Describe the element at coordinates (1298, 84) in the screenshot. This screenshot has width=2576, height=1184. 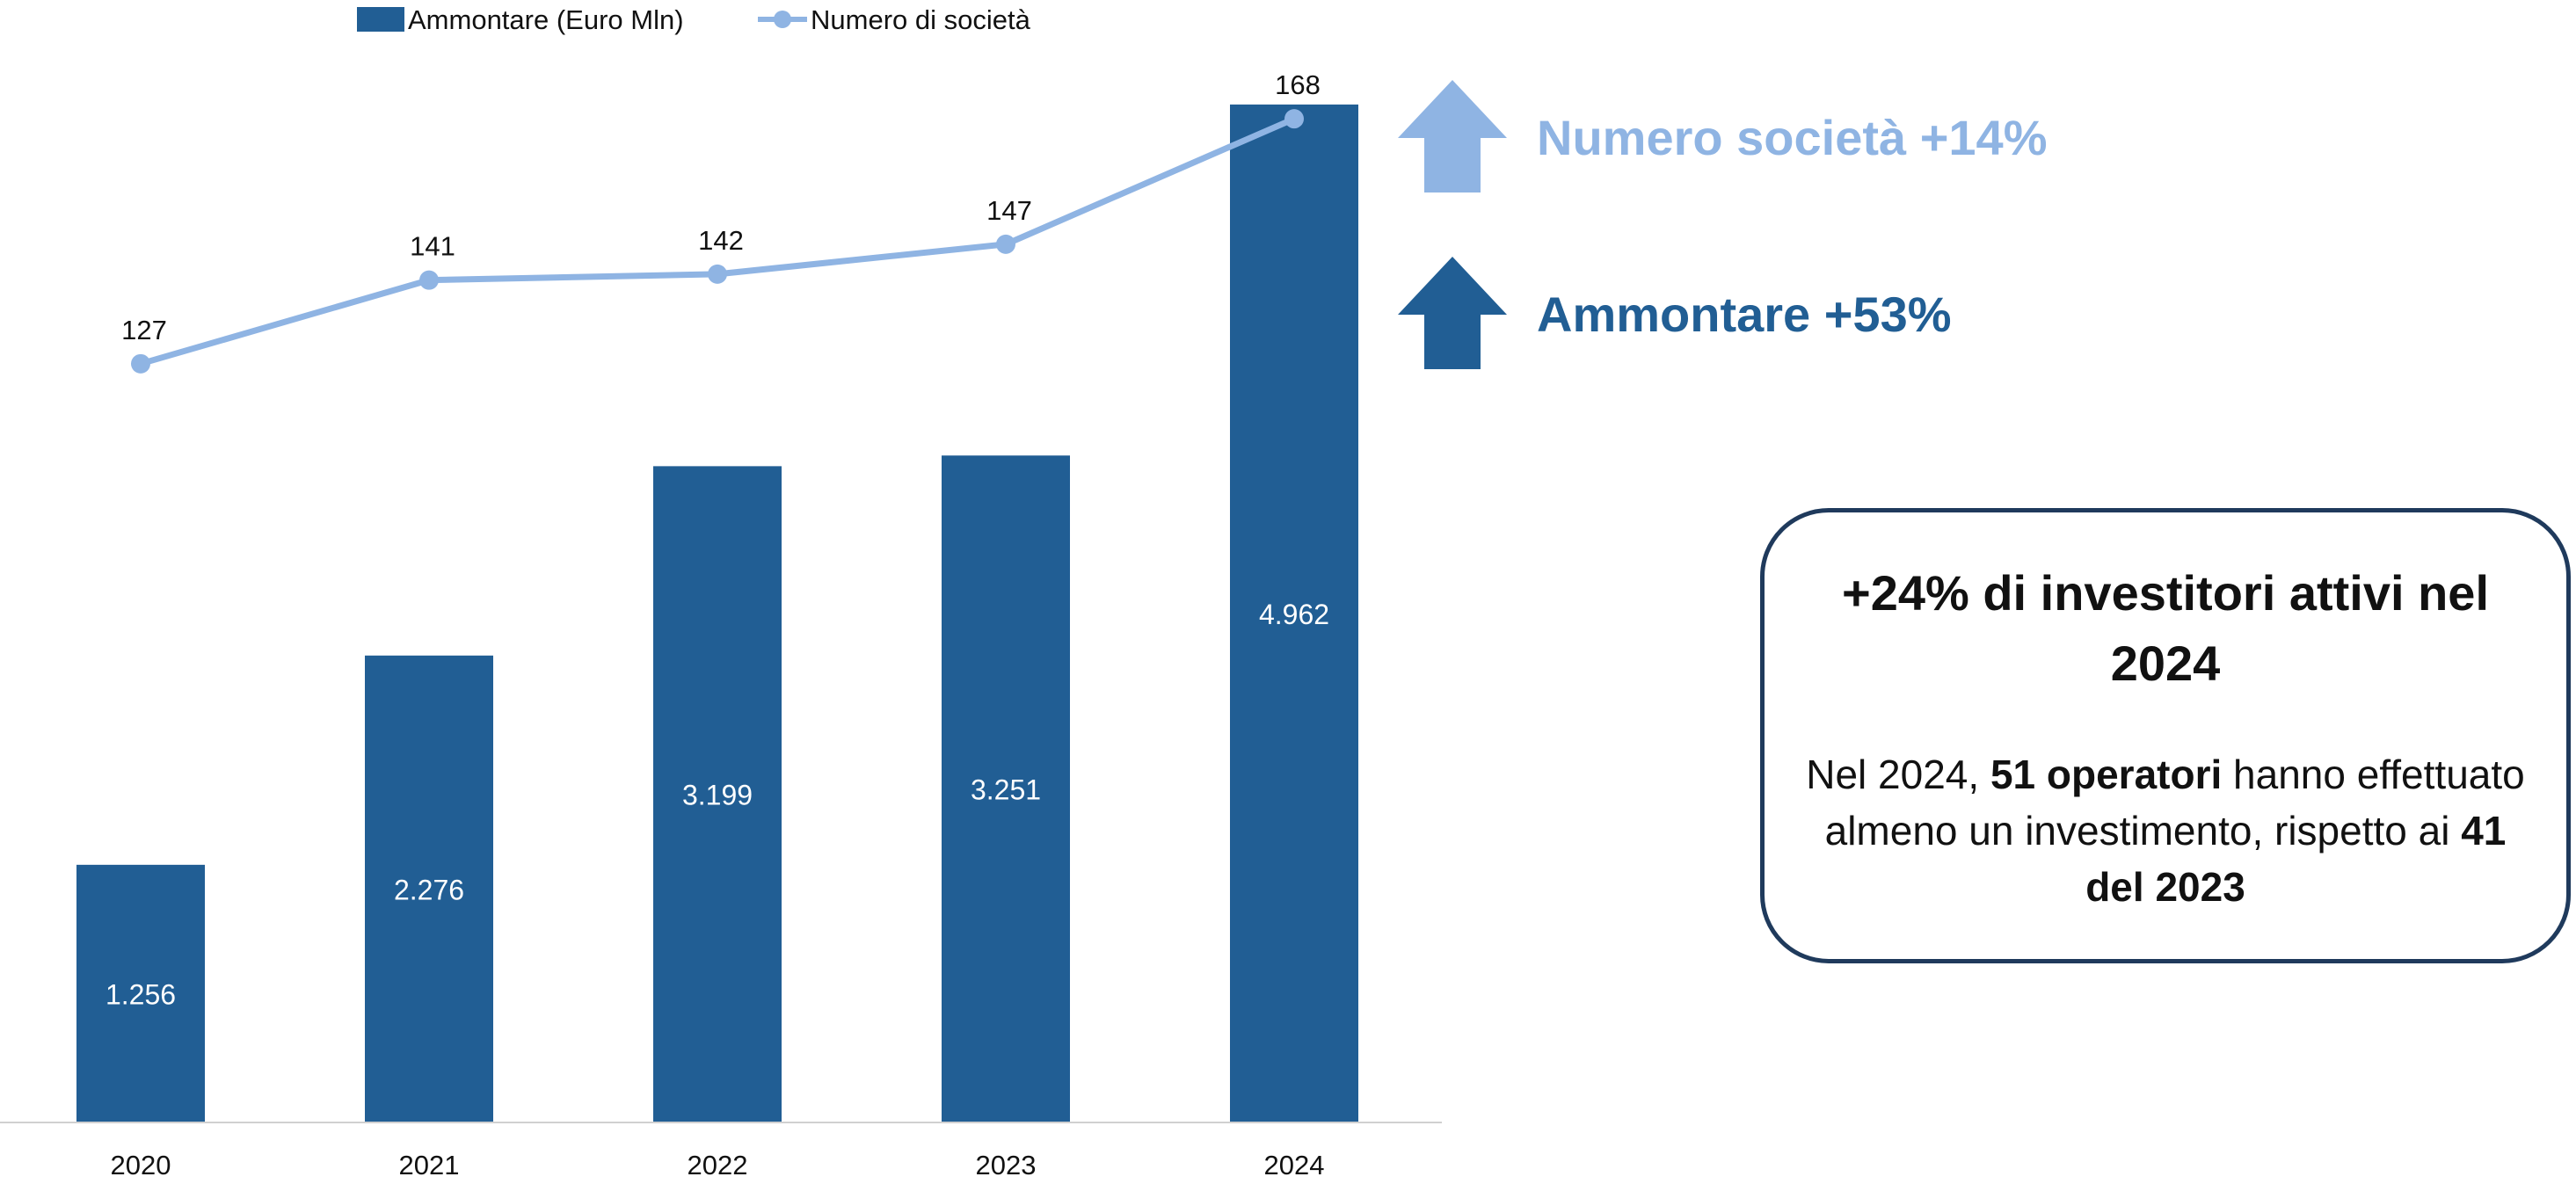
I see `line-value-label: 168` at that location.